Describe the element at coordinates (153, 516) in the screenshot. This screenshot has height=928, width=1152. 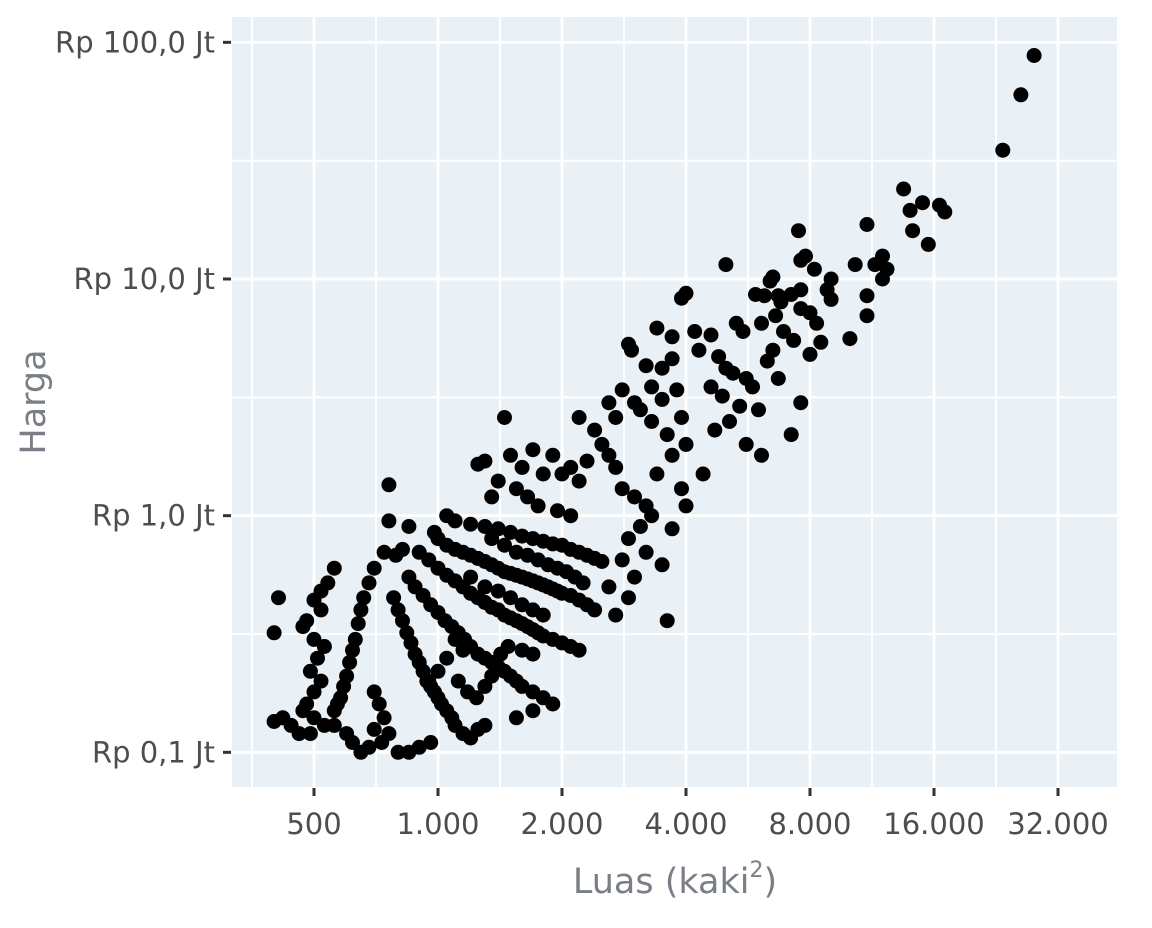
I see `y-tick-label: Rp 1,0 Jt` at that location.